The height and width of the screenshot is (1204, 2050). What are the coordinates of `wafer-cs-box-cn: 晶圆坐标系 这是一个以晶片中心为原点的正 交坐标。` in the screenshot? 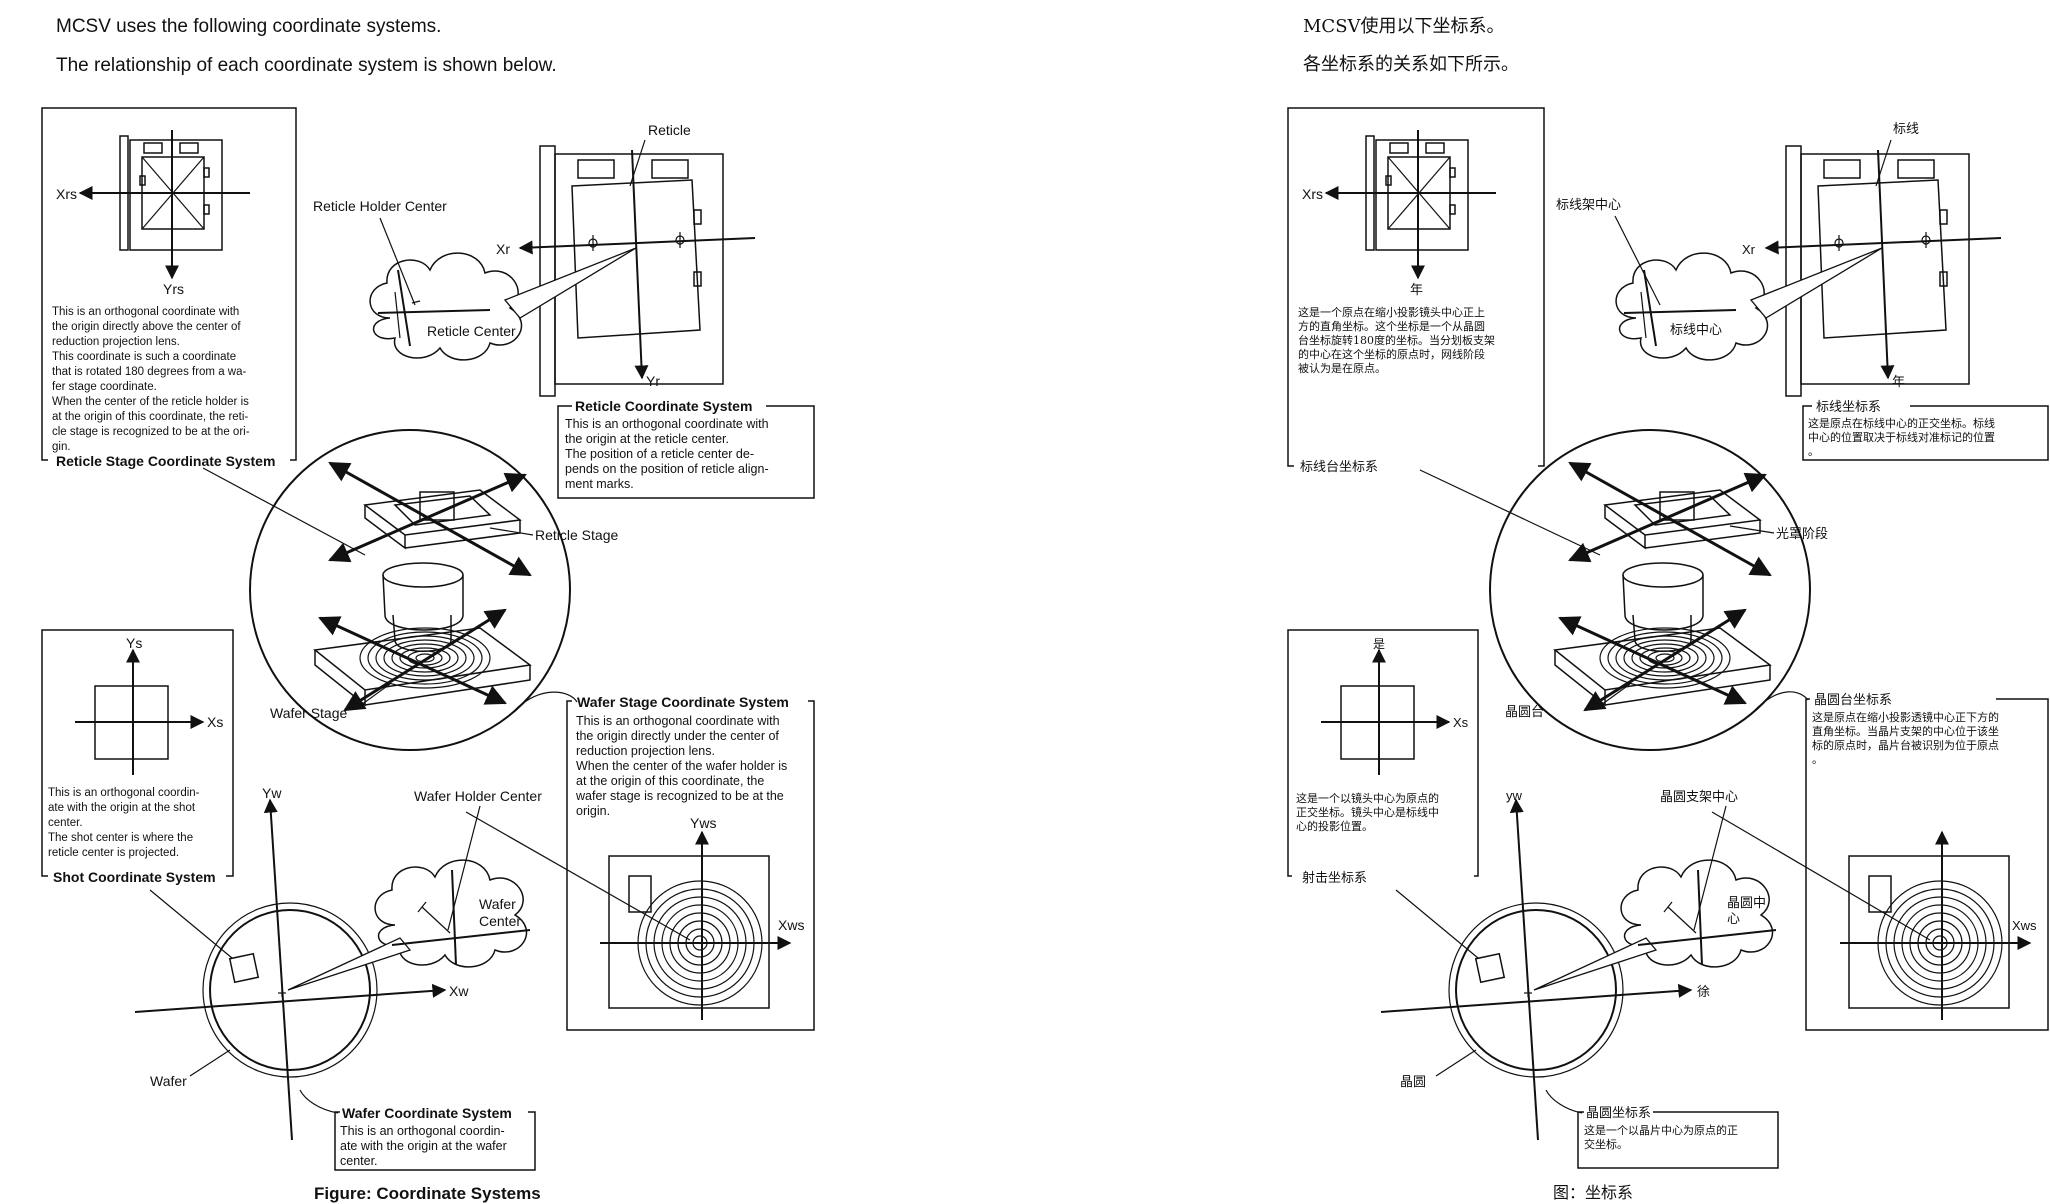 It's located at (1662, 1129).